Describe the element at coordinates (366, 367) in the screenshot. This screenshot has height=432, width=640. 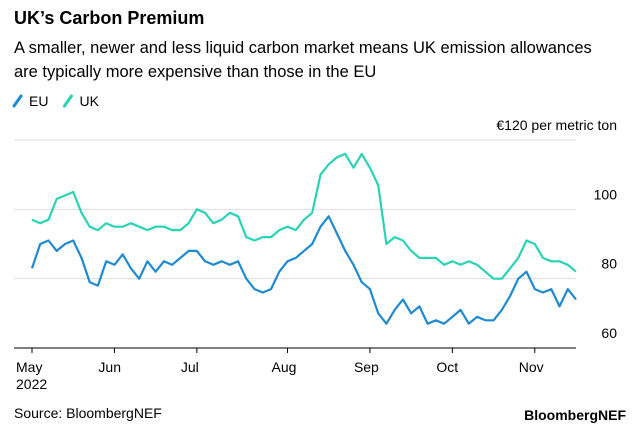
I see `x-tick-label: Sep` at that location.